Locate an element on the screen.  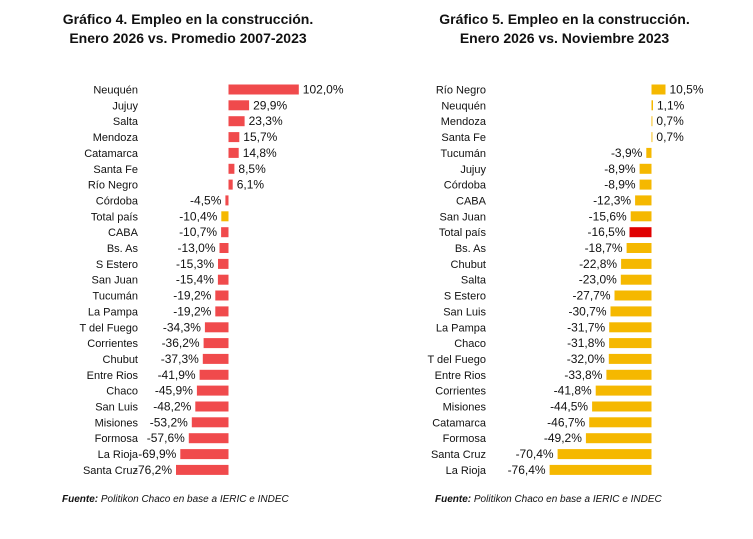
bar-entre-rios is located at coordinates (629, 374).